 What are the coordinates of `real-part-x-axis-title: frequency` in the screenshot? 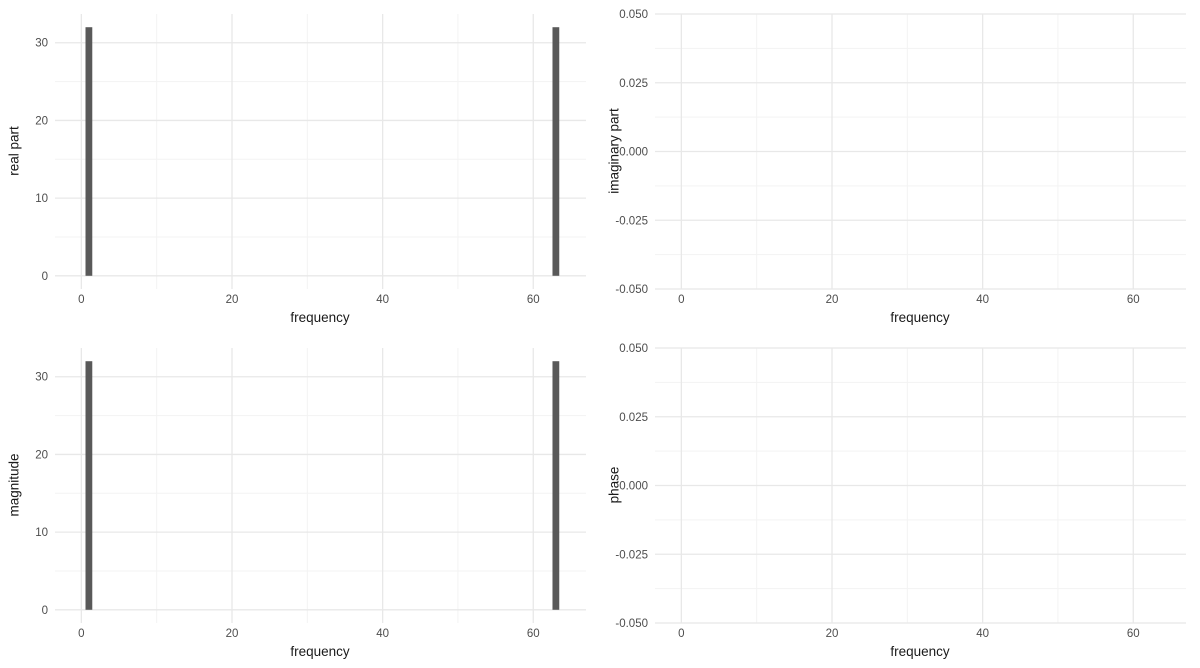 It's located at (320, 317).